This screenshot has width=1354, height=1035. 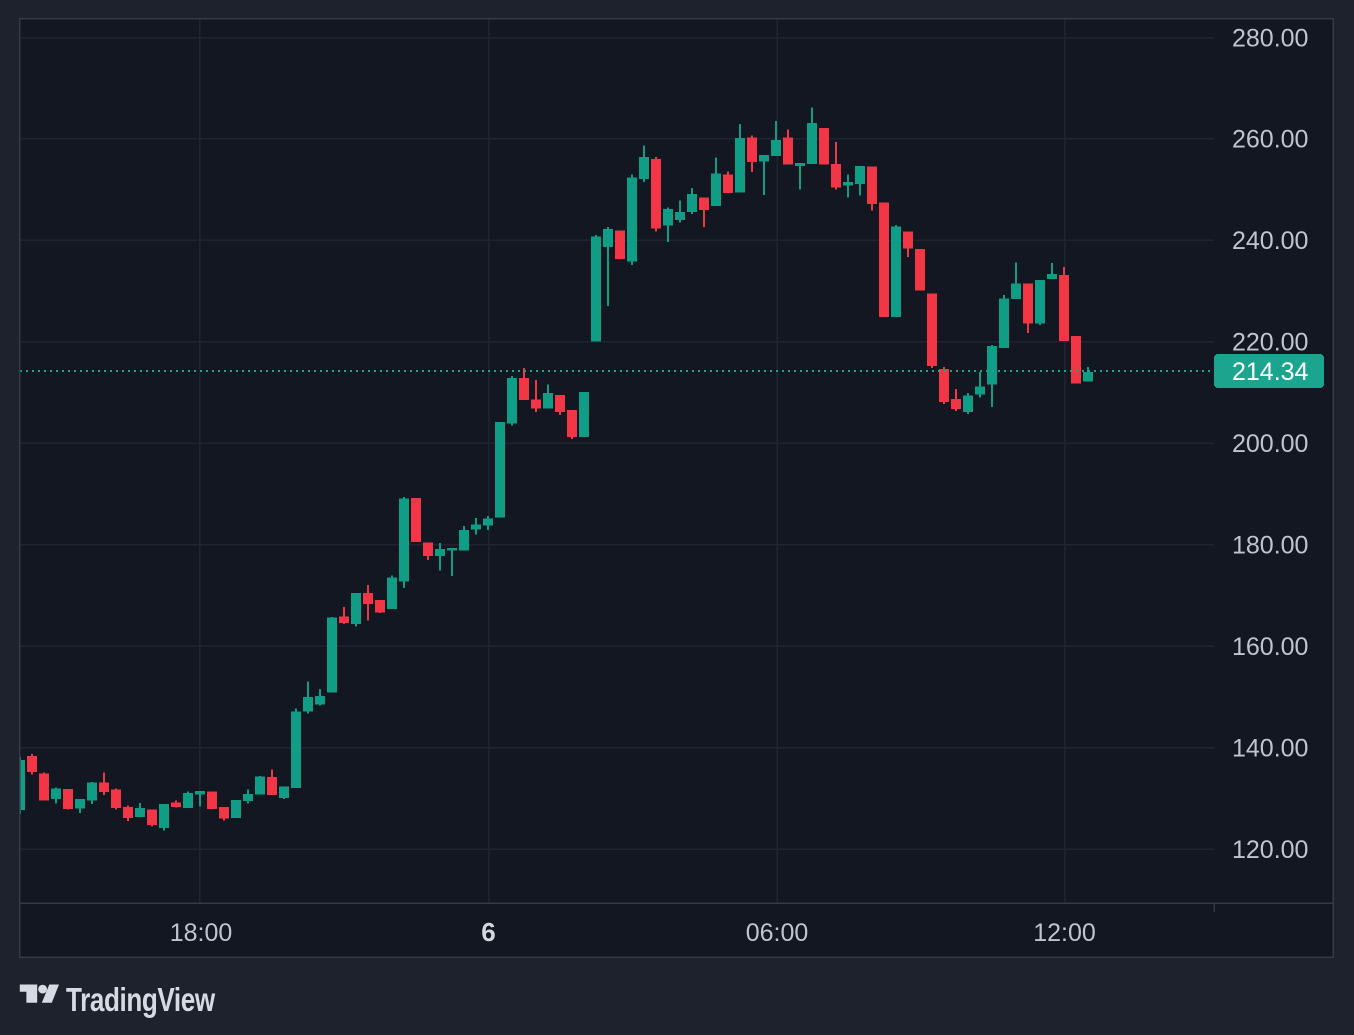 What do you see at coordinates (1270, 545) in the screenshot?
I see `svg-text: 180.00` at bounding box center [1270, 545].